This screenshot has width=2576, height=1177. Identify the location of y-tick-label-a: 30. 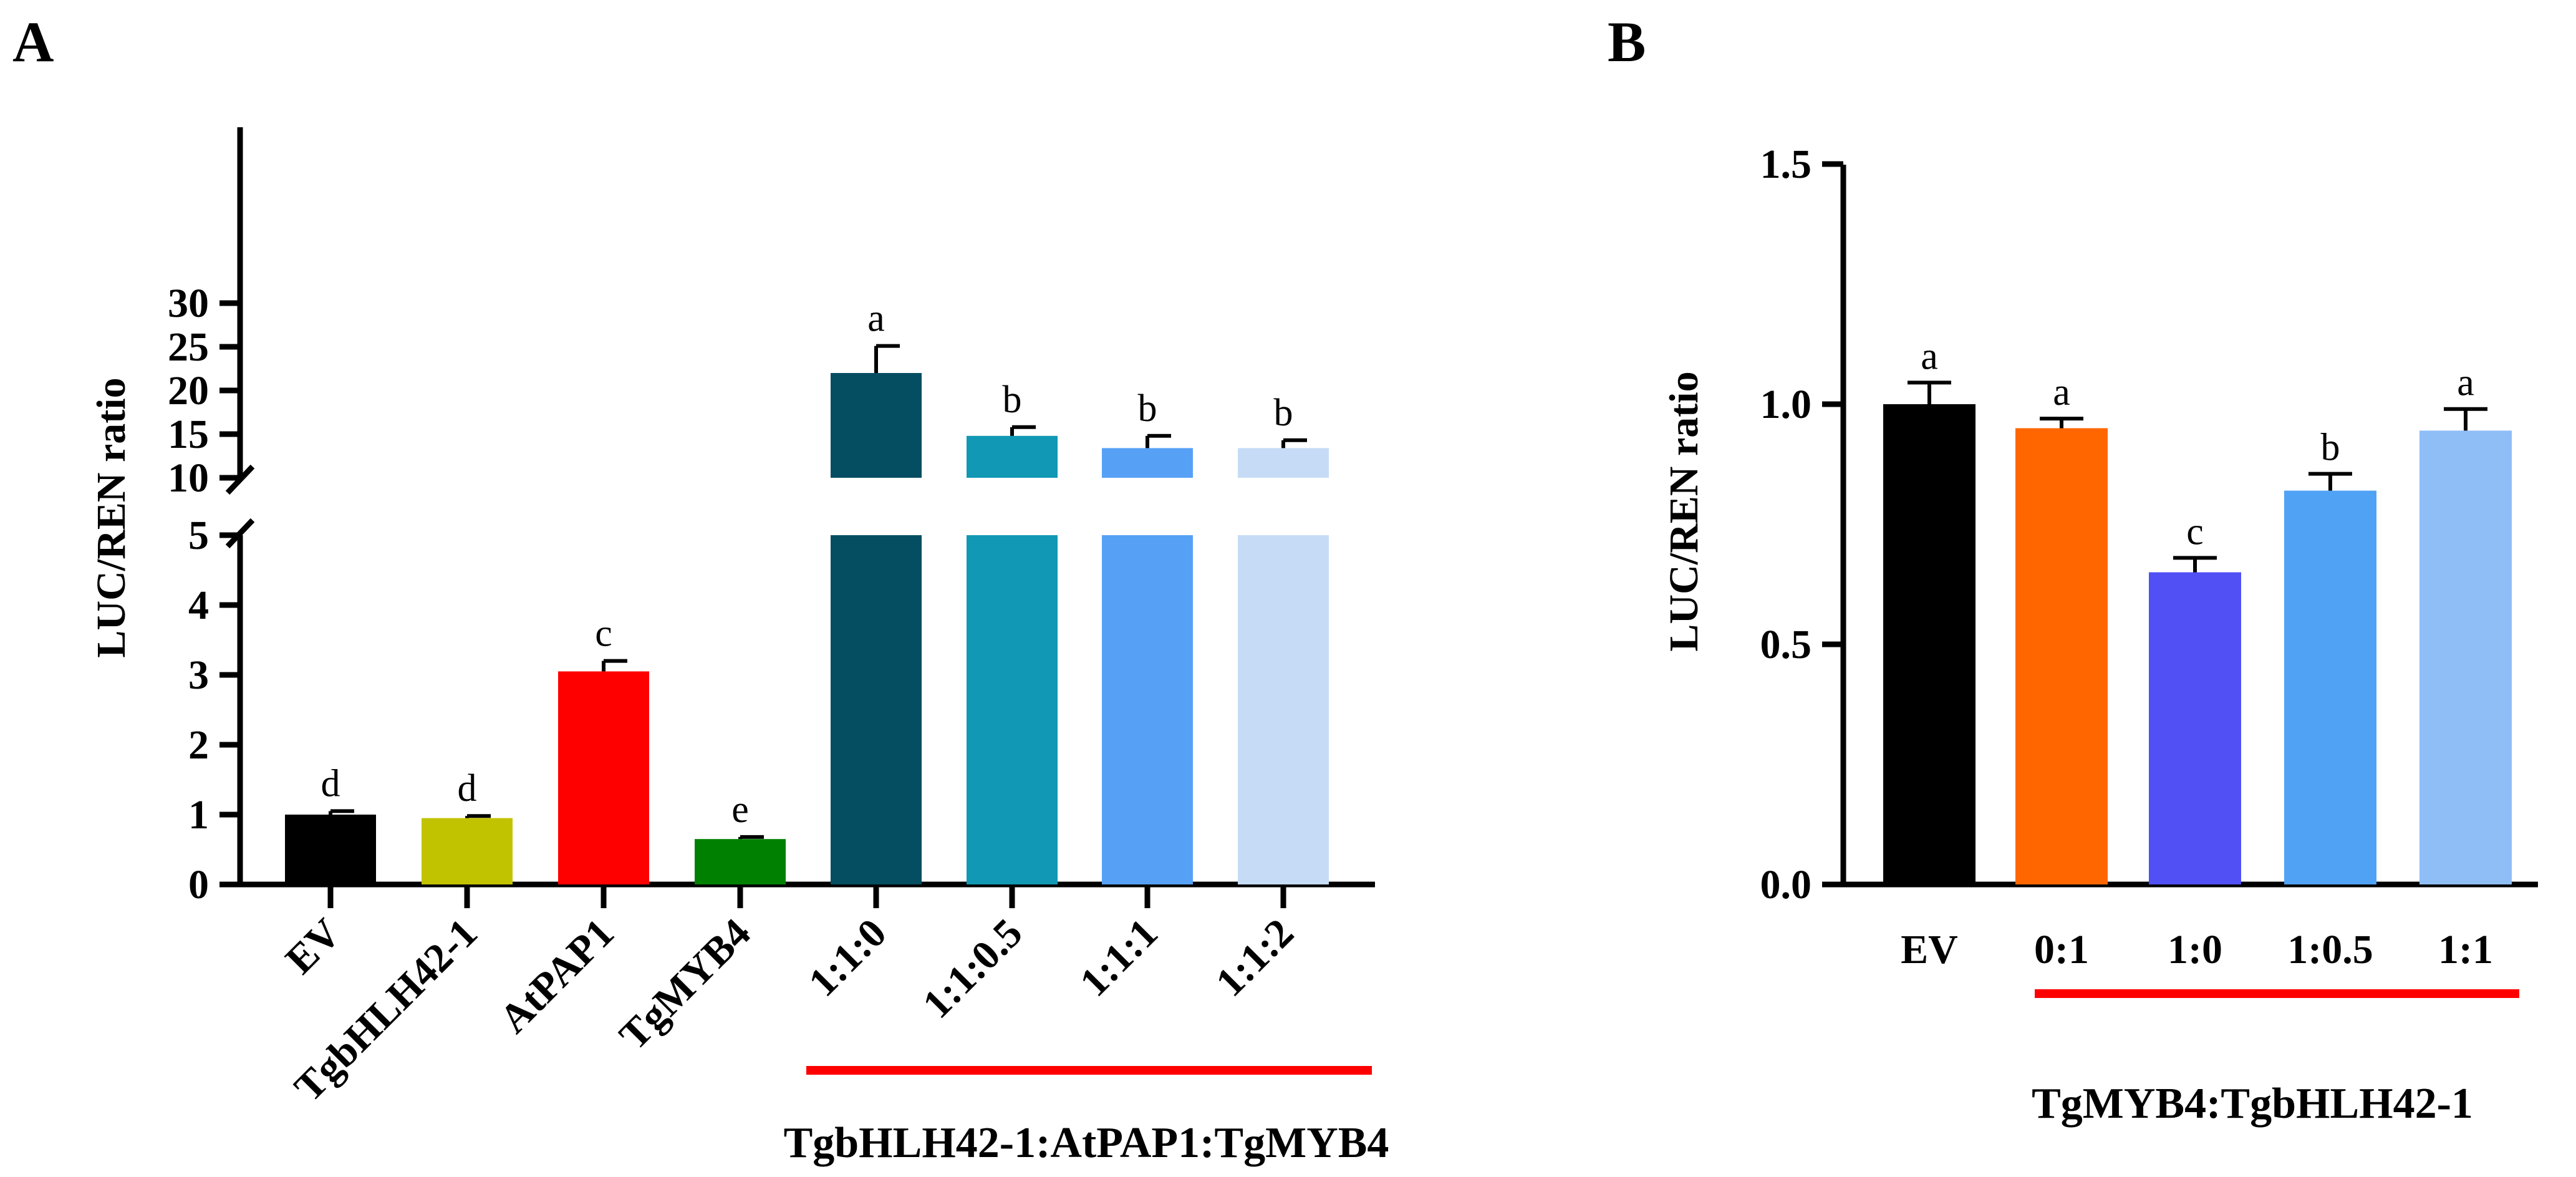
(188, 303).